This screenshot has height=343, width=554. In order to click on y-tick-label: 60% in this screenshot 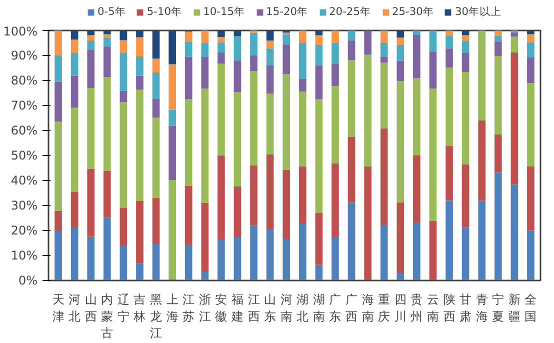, I will do `click(24, 131)`.